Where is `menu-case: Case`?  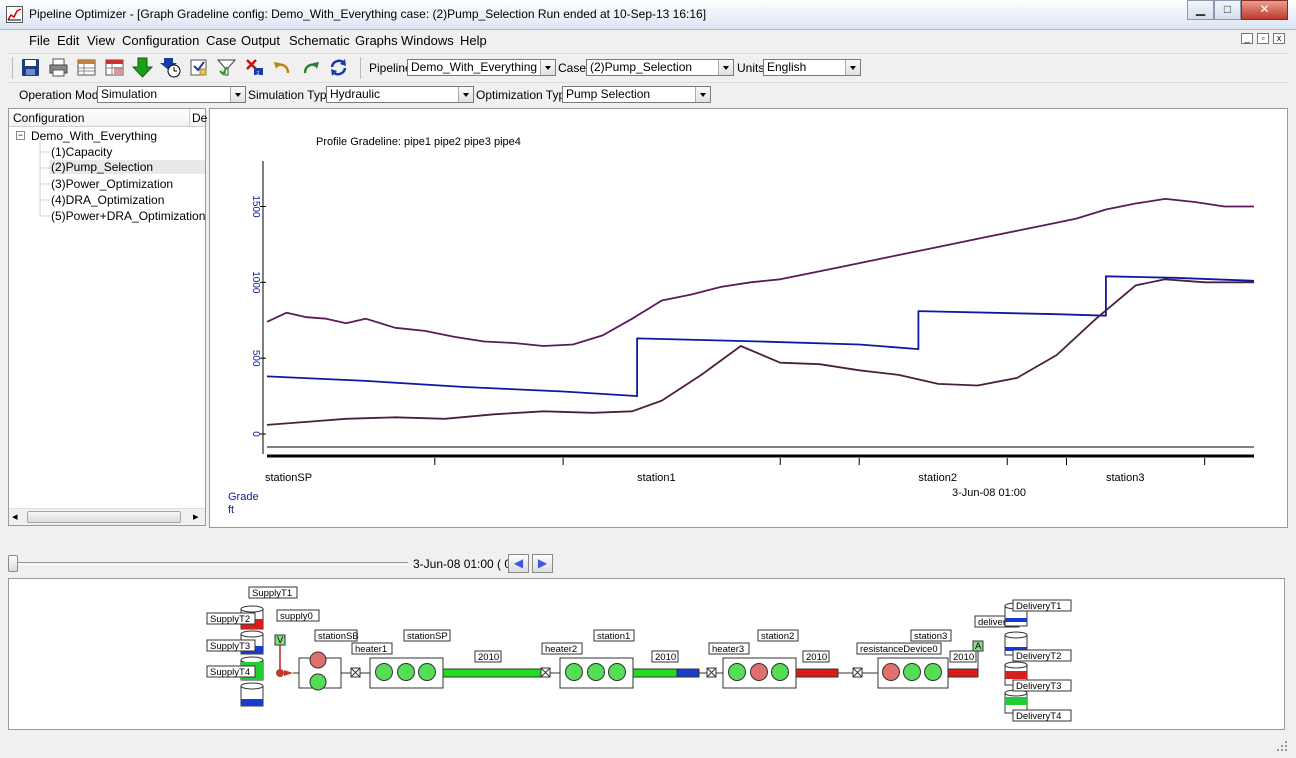
menu-case: Case is located at coordinates (221, 40).